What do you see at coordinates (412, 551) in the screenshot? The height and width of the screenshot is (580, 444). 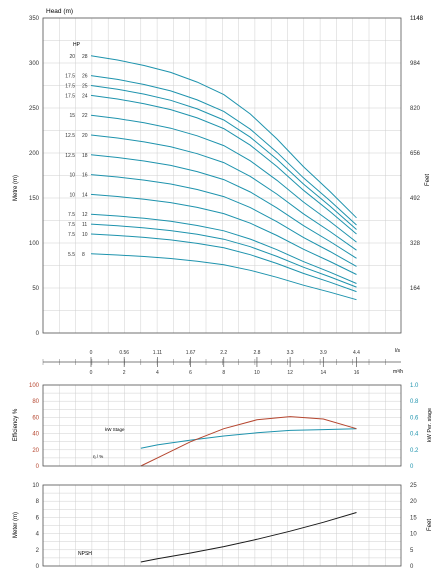 I see `npsh-y2tick-label: 5` at bounding box center [412, 551].